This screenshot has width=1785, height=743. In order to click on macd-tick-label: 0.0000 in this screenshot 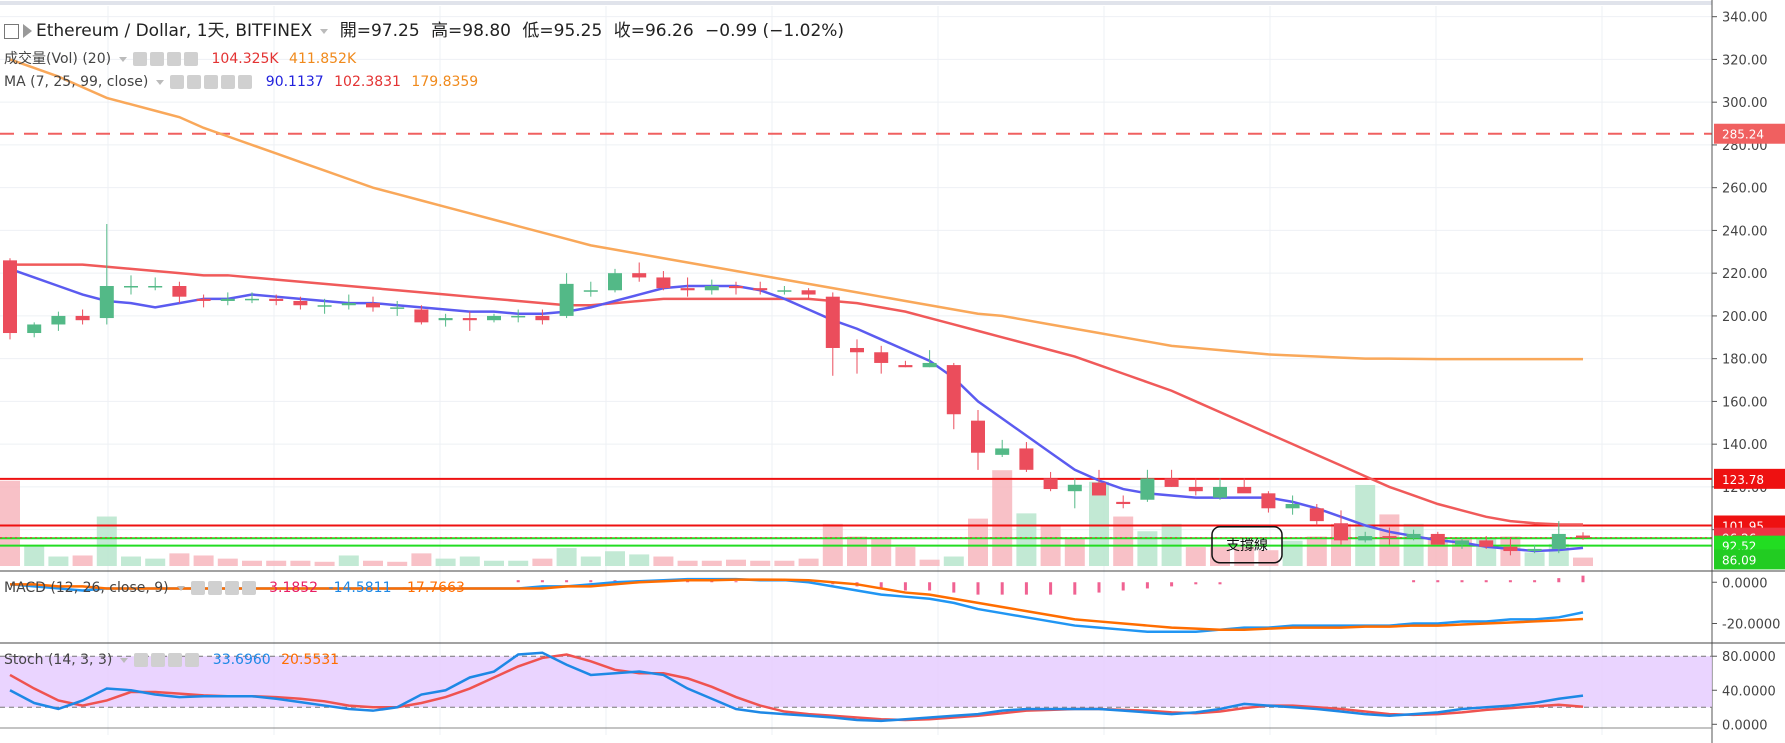, I will do `click(1745, 583)`.